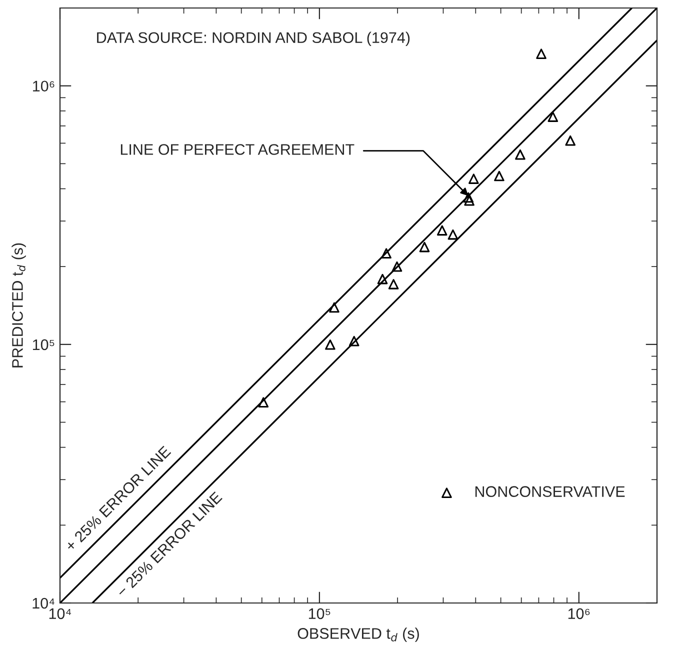 This screenshot has width=673, height=666. What do you see at coordinates (550, 491) in the screenshot?
I see `legend-label: NONCONSERVATIVE` at bounding box center [550, 491].